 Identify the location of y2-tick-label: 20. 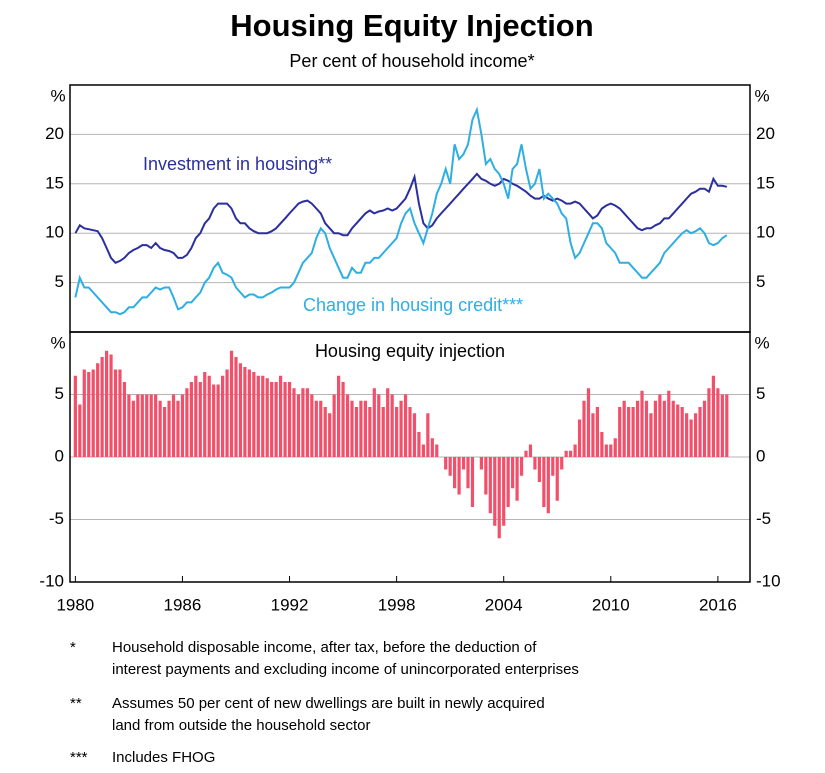
(765, 133).